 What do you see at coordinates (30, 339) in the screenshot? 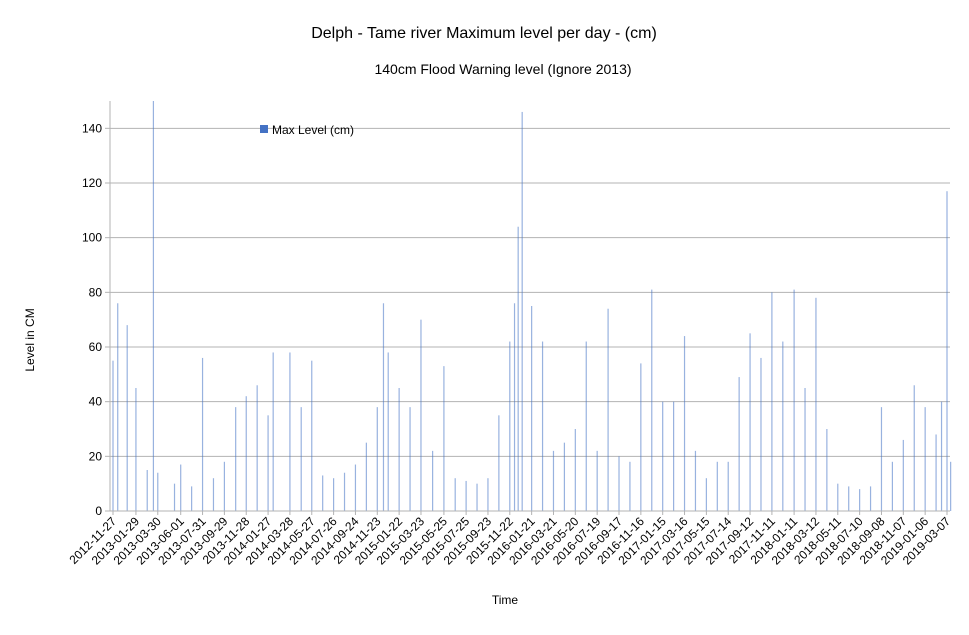
I see `y-axis-label: Level in CM` at bounding box center [30, 339].